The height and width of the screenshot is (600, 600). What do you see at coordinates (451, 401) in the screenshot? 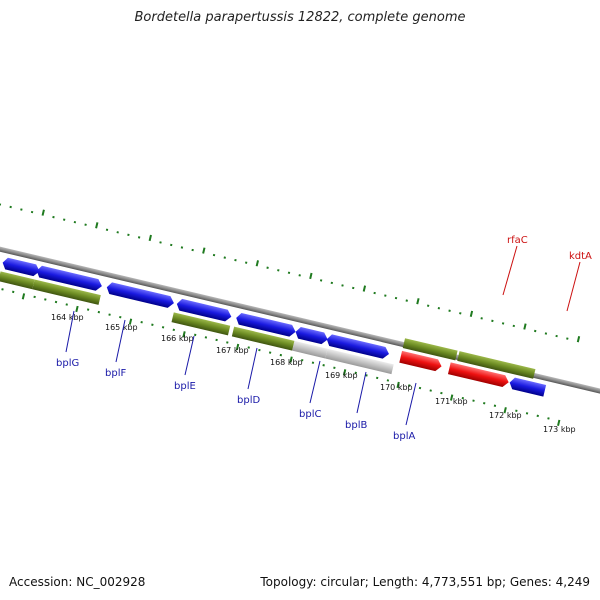
I see `kbp-tick-label: 171 kbp` at bounding box center [451, 401].